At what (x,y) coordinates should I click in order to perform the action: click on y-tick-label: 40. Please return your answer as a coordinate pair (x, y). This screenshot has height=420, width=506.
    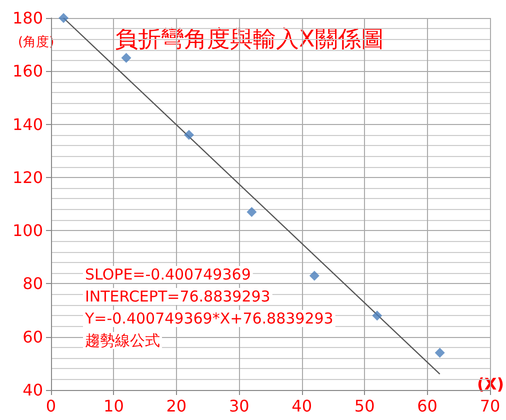
    Looking at the image, I should click on (32, 390).